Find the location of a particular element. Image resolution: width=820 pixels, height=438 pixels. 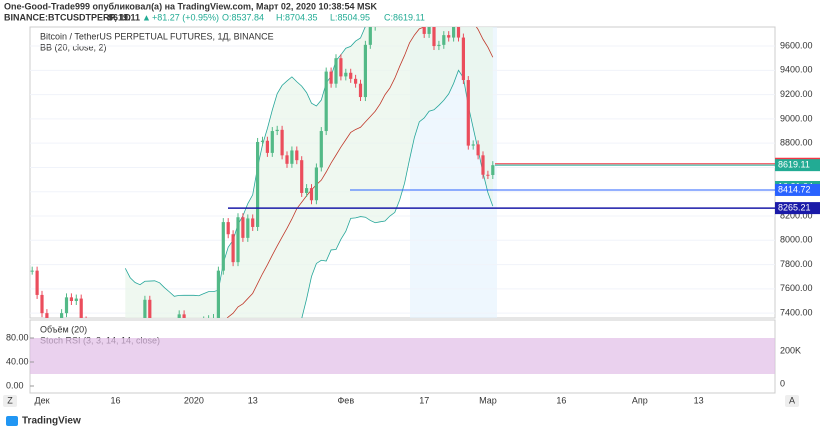

x-tick-label: 2020 is located at coordinates (194, 400).